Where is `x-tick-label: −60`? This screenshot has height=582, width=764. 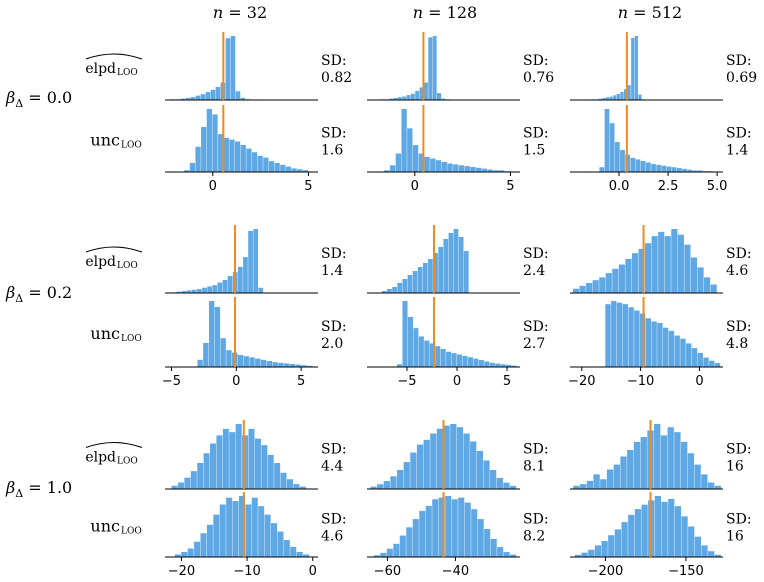 x-tick-label: −60 is located at coordinates (387, 571).